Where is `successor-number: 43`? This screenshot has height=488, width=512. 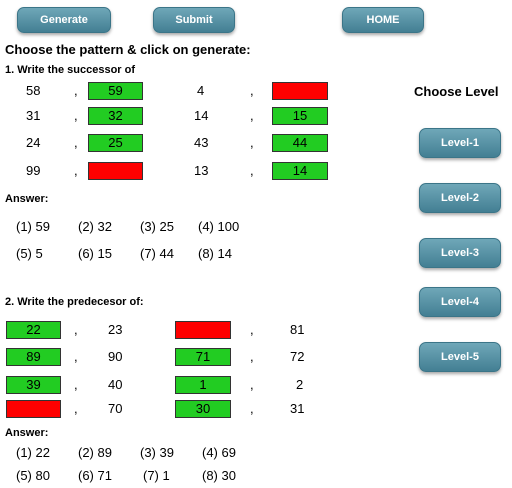
successor-number: 43 is located at coordinates (201, 142).